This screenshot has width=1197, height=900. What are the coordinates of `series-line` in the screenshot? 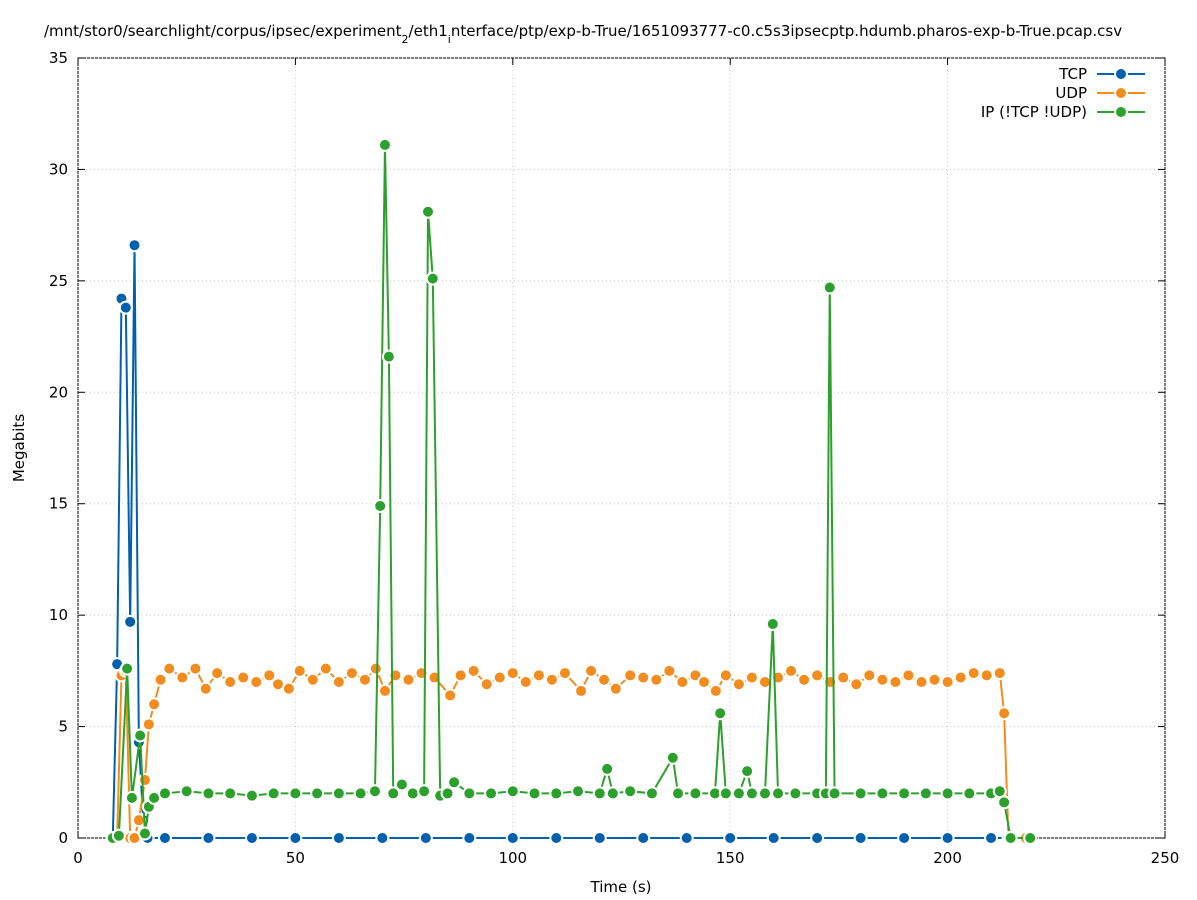 It's located at (569, 752).